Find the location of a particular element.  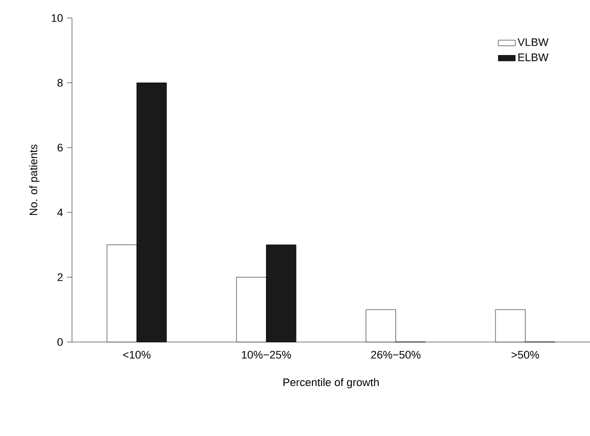

x-tick-label: 10%−25% is located at coordinates (266, 354).